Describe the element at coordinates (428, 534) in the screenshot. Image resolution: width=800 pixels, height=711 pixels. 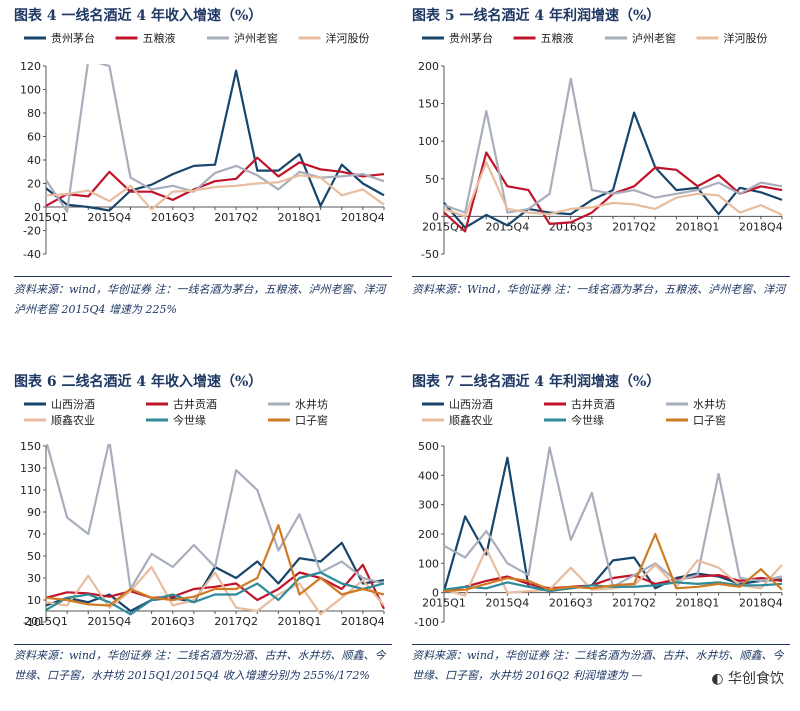
I see `y-tick-label: 200` at that location.